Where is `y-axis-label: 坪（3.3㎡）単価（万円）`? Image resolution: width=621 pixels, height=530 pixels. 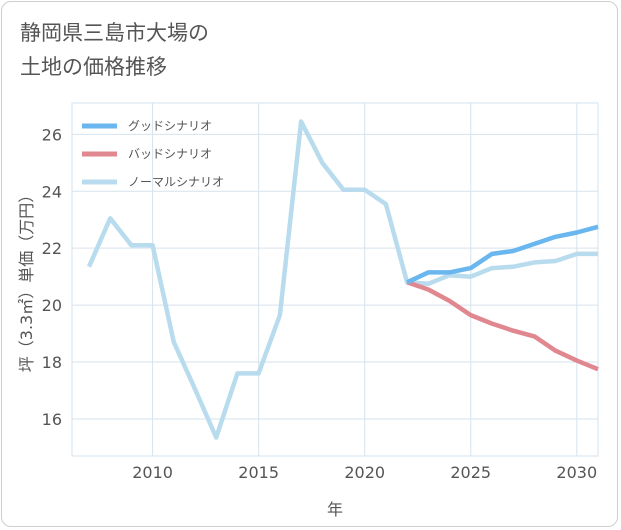
y-axis-label: 坪（3.3㎡）単価（万円） is located at coordinates (26, 279).